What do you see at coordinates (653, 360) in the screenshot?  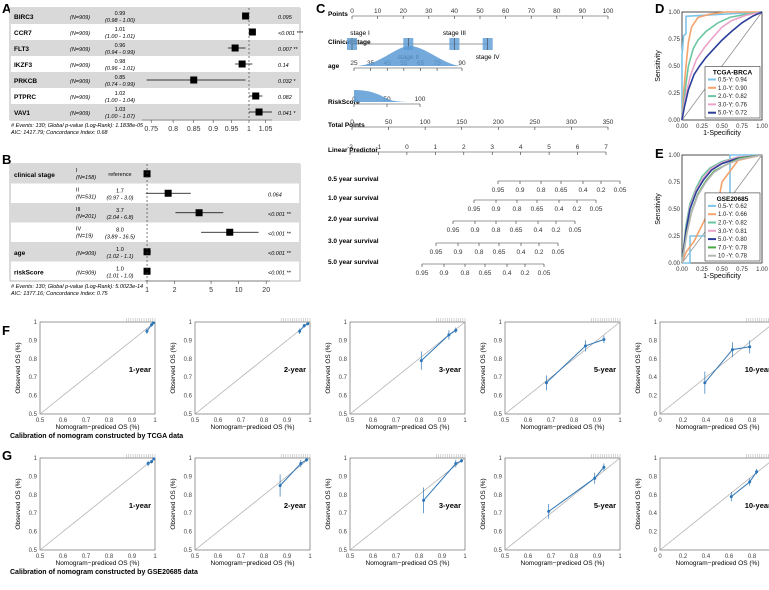 I see `calibration-y-tick-label: 0.6` at bounding box center [653, 360].